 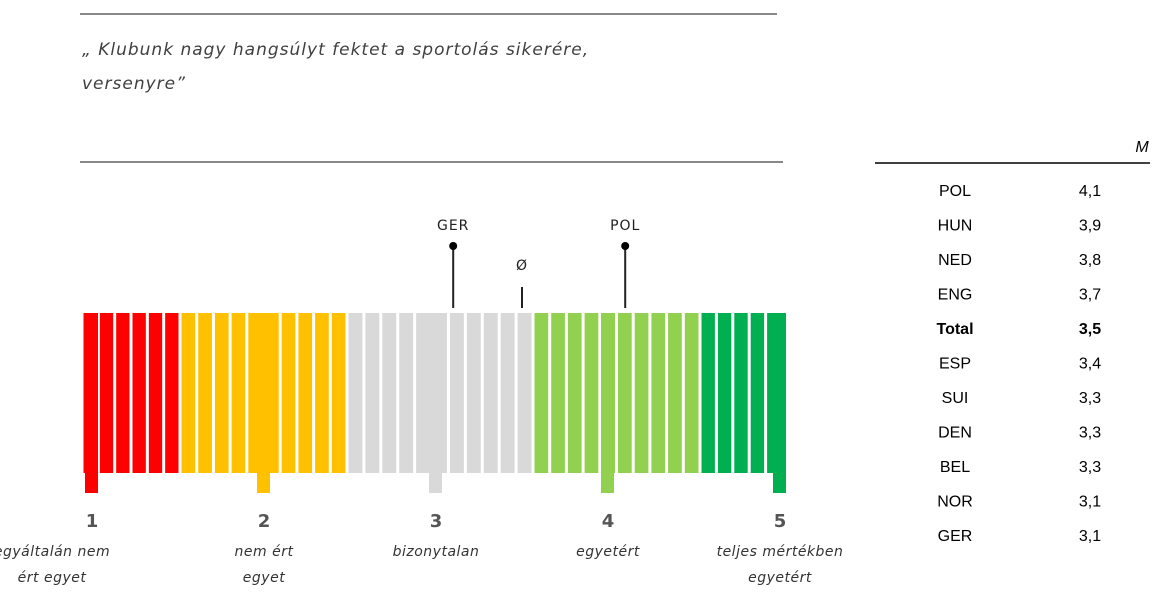 I want to click on marker-label: Ø, so click(x=522, y=266).